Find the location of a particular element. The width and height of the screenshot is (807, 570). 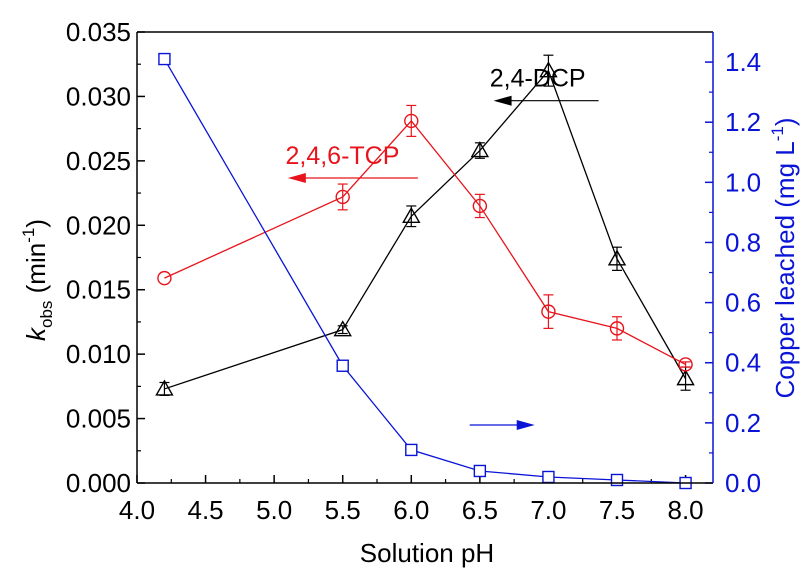

left-y-axis-ticks: 0.000 0.005 0.010 0.015 0.020 0.025 0.030 0.035 is located at coordinates (105, 257).